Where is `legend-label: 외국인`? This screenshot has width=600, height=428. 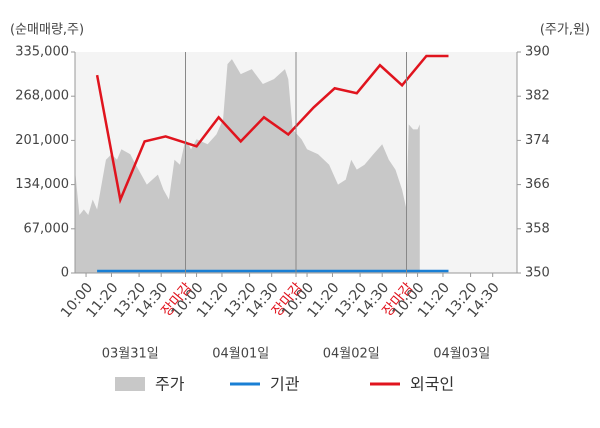
legend-label: 외국인 is located at coordinates (432, 384).